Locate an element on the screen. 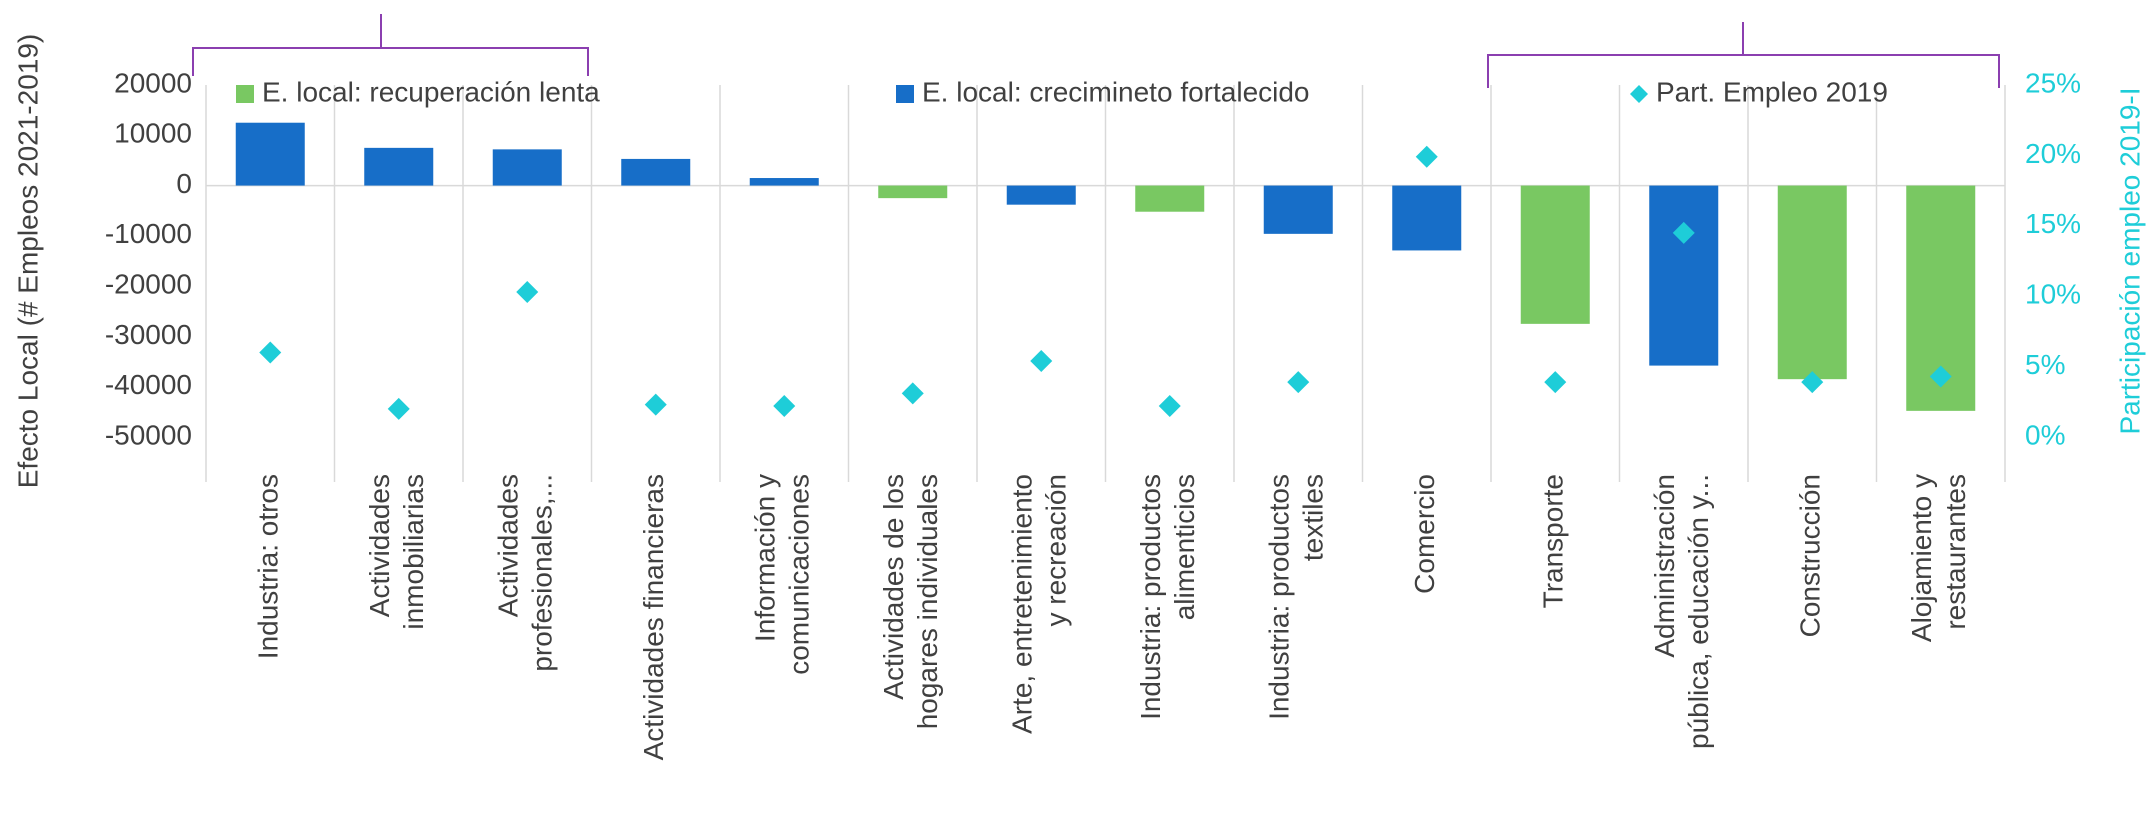  x-tick-label: Industria: productos alimenticios is located at coordinates (1167, 597).